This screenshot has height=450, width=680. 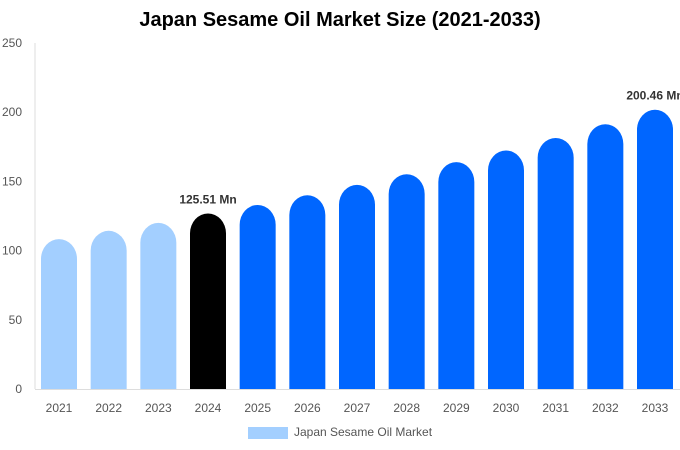 What do you see at coordinates (406, 408) in the screenshot?
I see `x-tick-label: 2028` at bounding box center [406, 408].